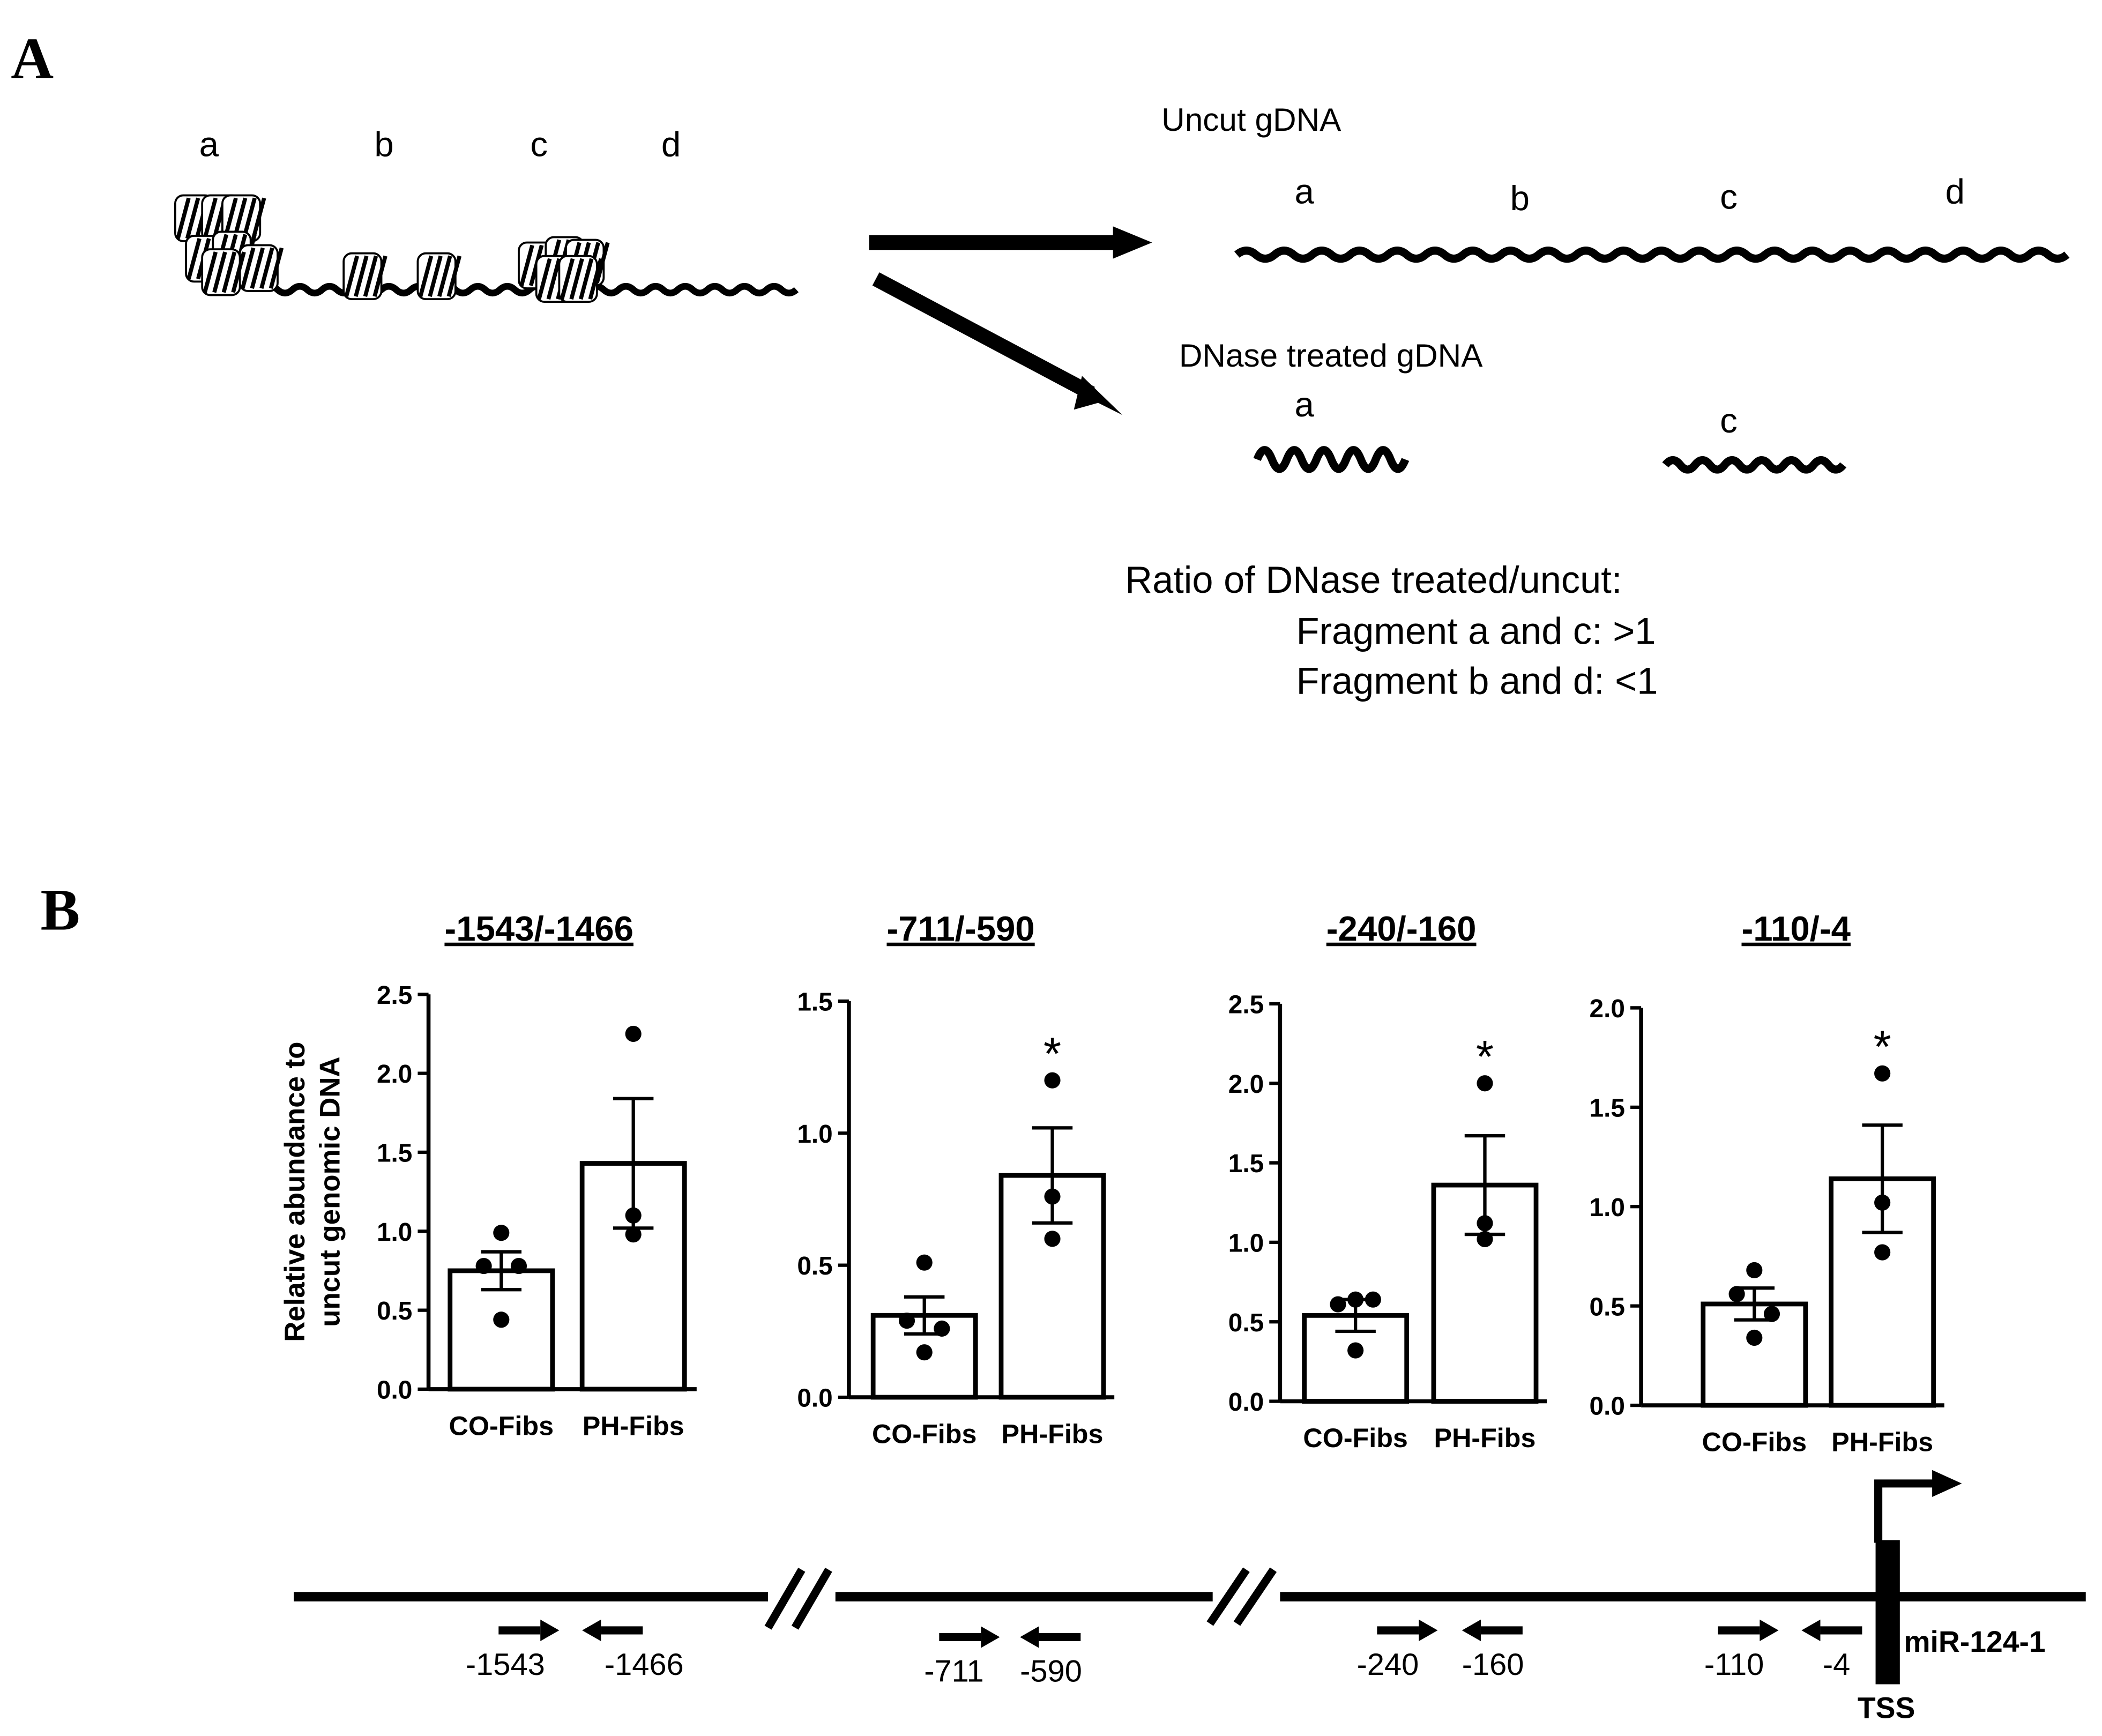 The height and width of the screenshot is (1736, 2102). Describe the element at coordinates (953, 1671) in the screenshot. I see `primer-label: -711` at that location.